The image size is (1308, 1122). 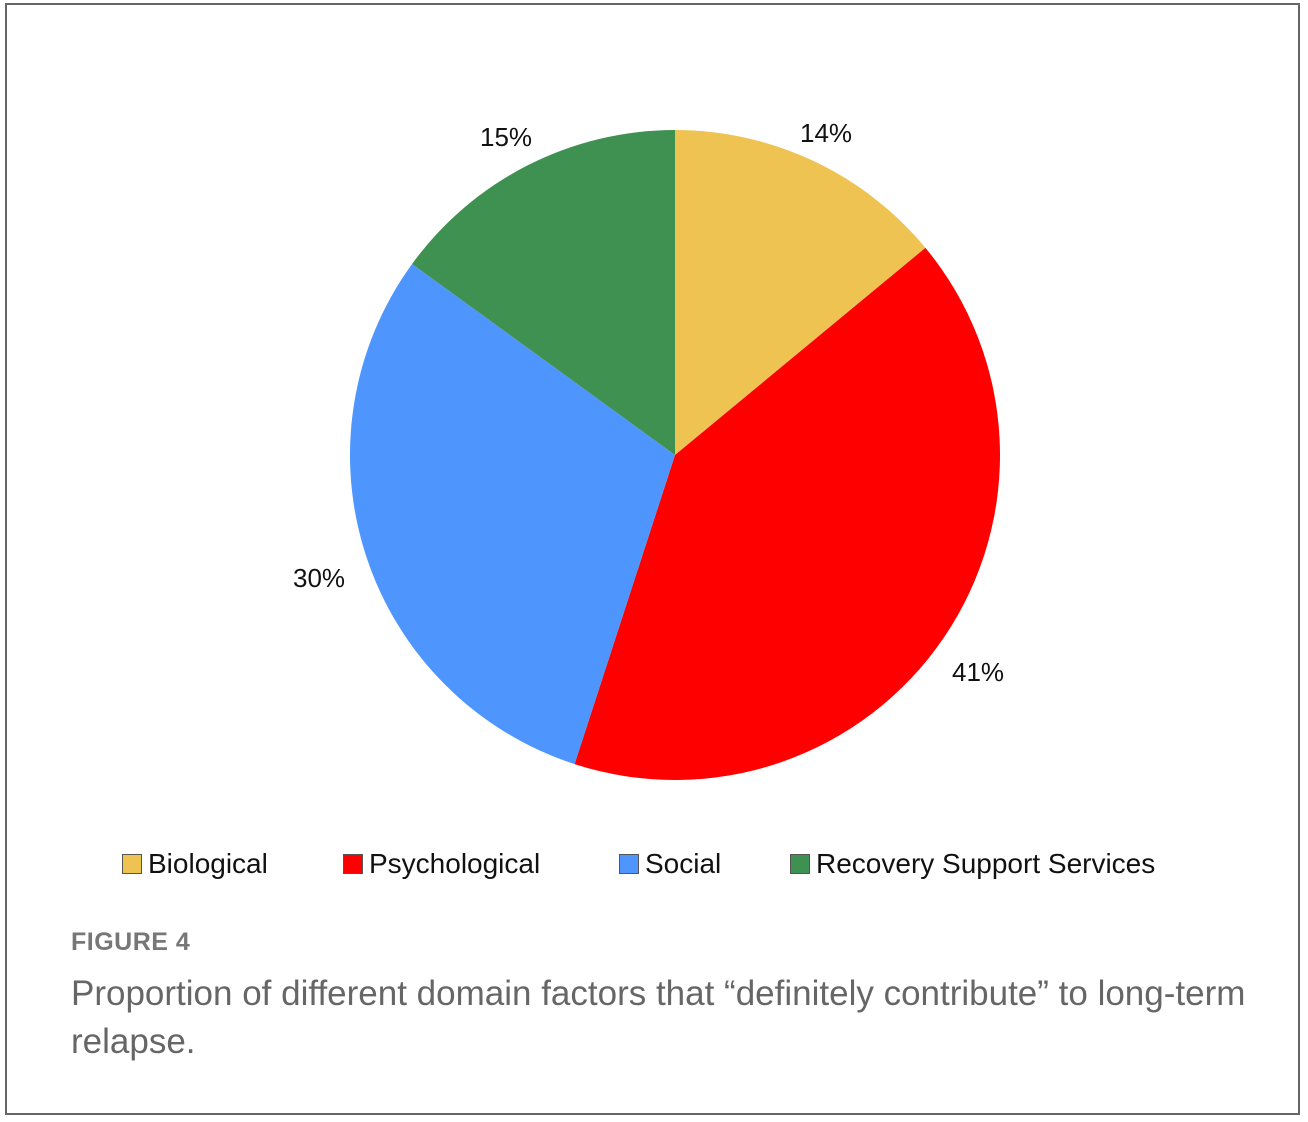 I want to click on legend-swatch-social, so click(x=629, y=864).